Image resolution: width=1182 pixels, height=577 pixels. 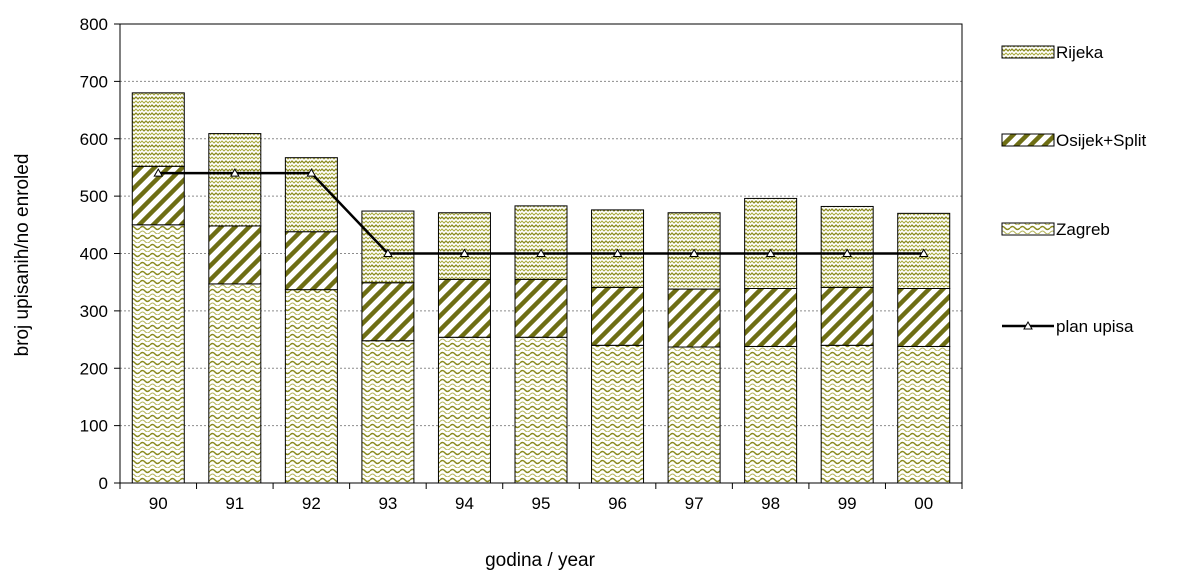 I want to click on y-axis-ticks: 0 100 200 300 400 500 600 700 800, so click(x=100, y=254).